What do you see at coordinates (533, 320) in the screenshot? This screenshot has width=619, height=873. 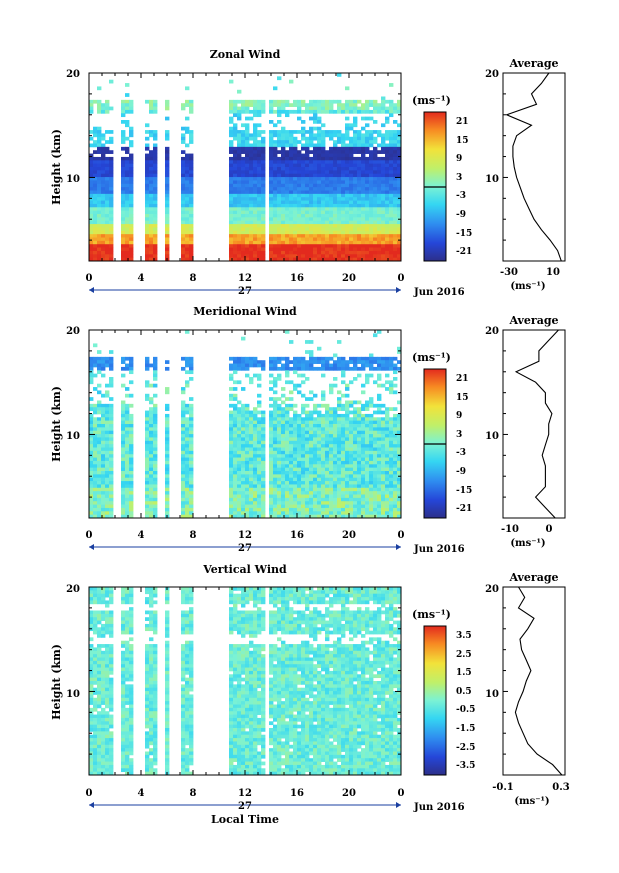 I see `average-title: Average` at bounding box center [533, 320].